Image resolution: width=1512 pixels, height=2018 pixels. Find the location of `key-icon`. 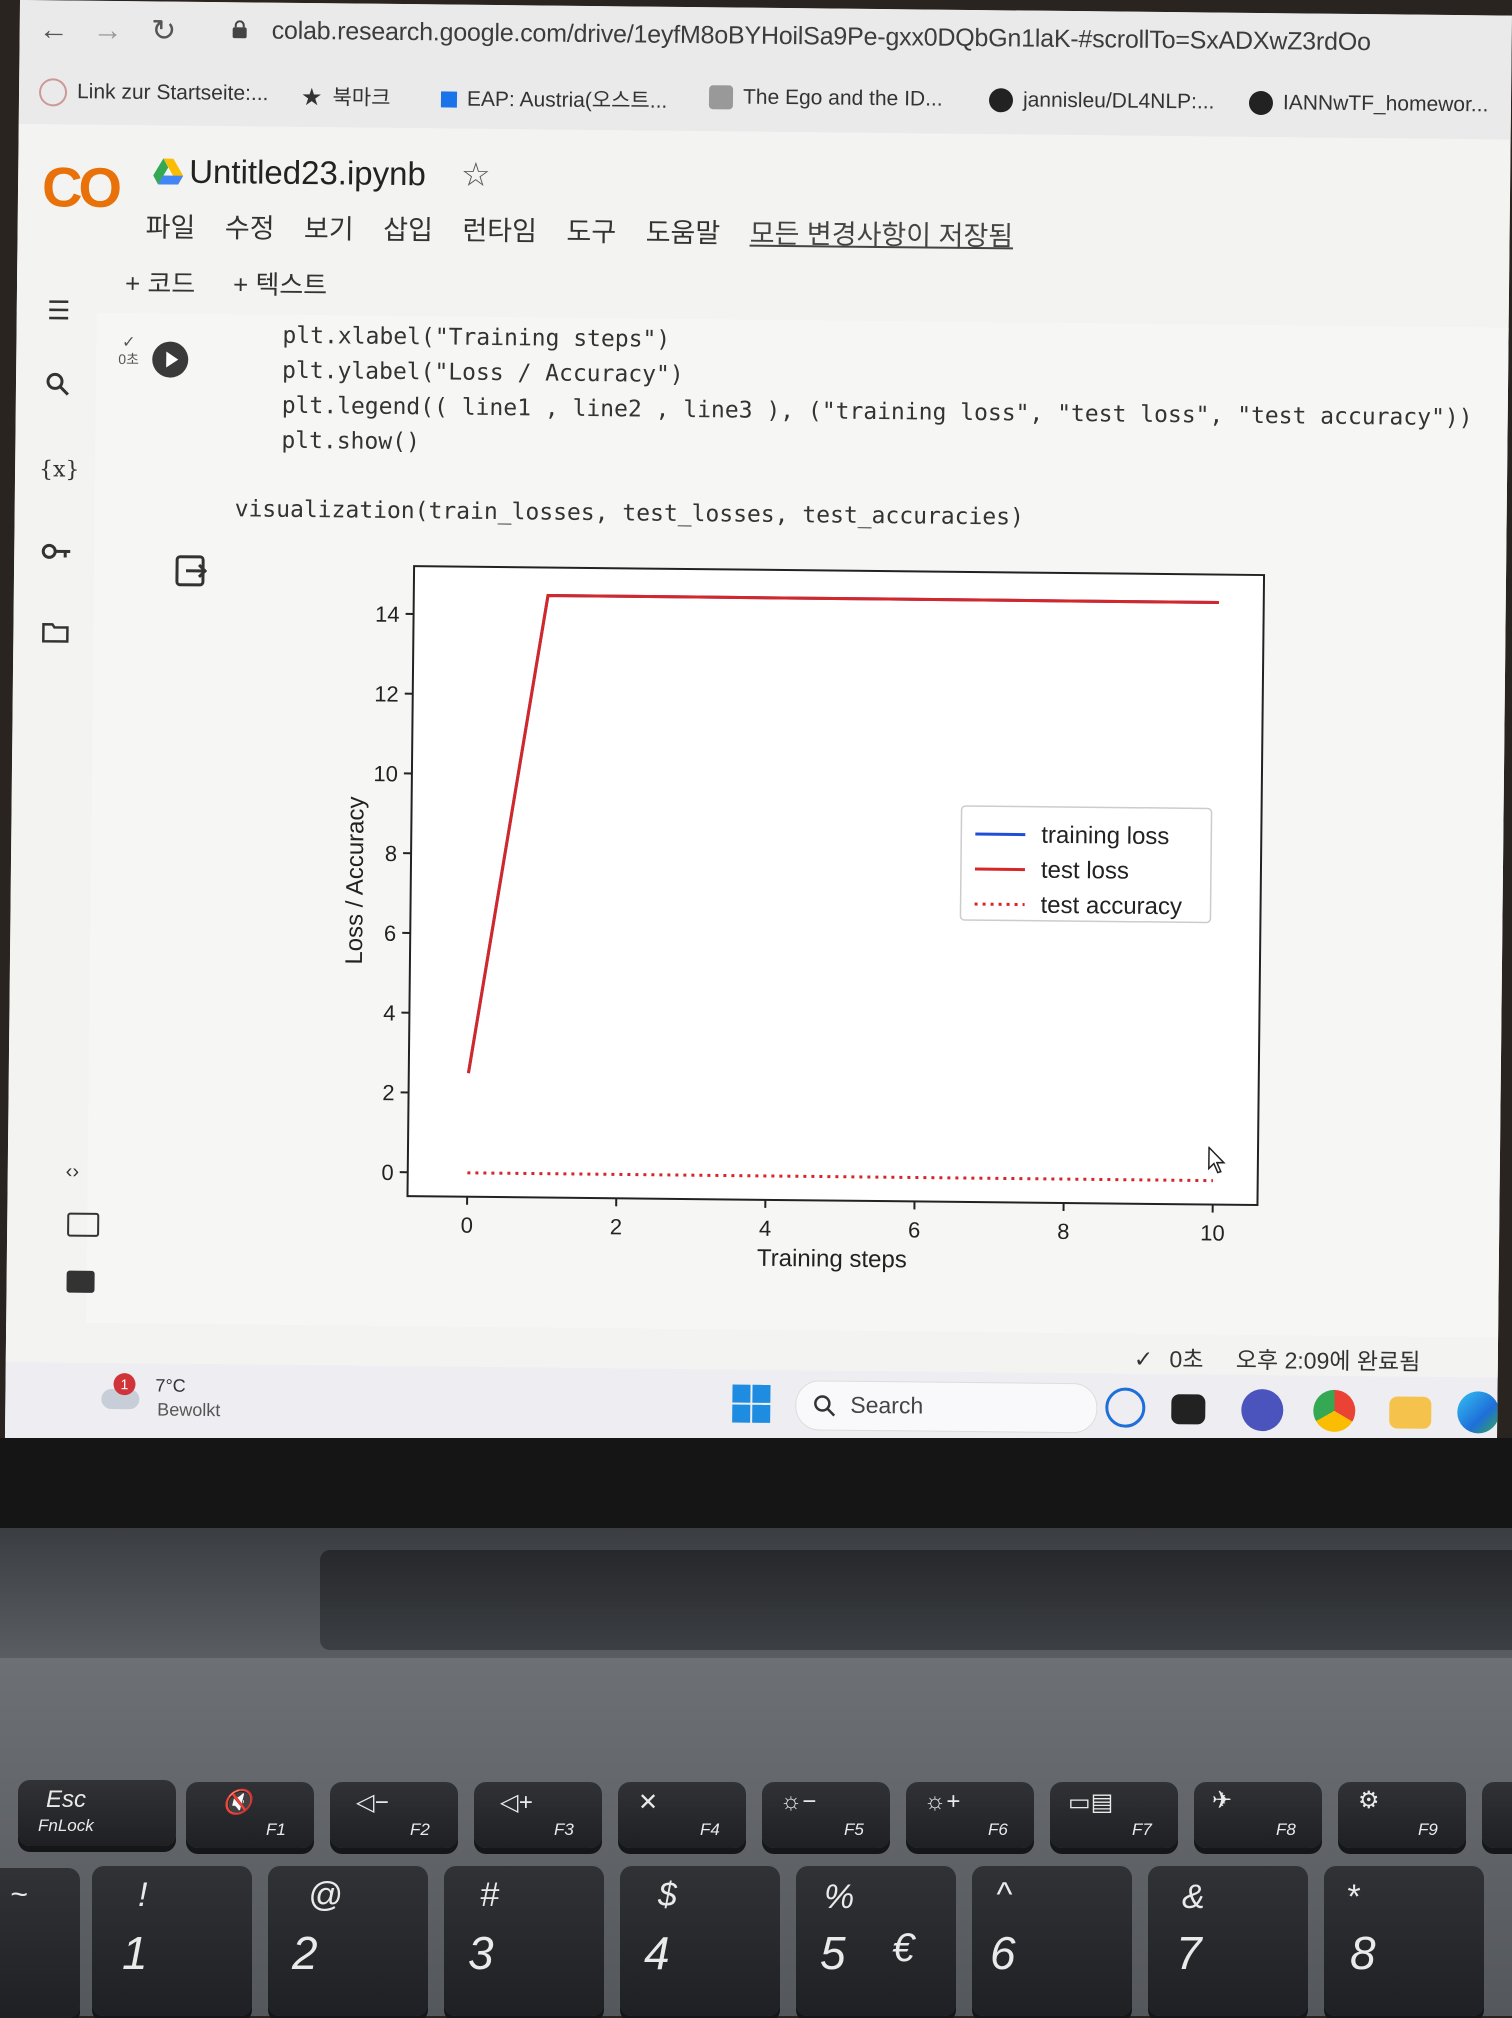

key-icon is located at coordinates (56, 552).